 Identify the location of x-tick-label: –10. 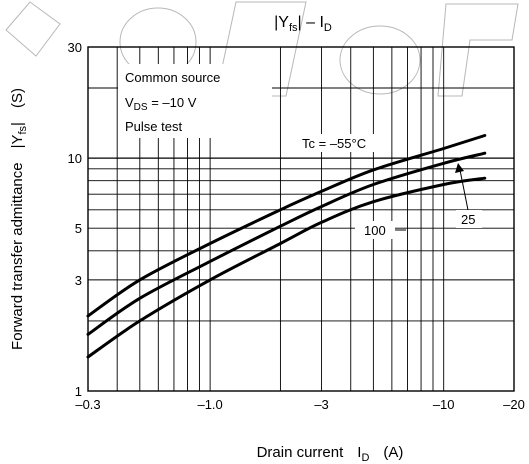
(444, 404).